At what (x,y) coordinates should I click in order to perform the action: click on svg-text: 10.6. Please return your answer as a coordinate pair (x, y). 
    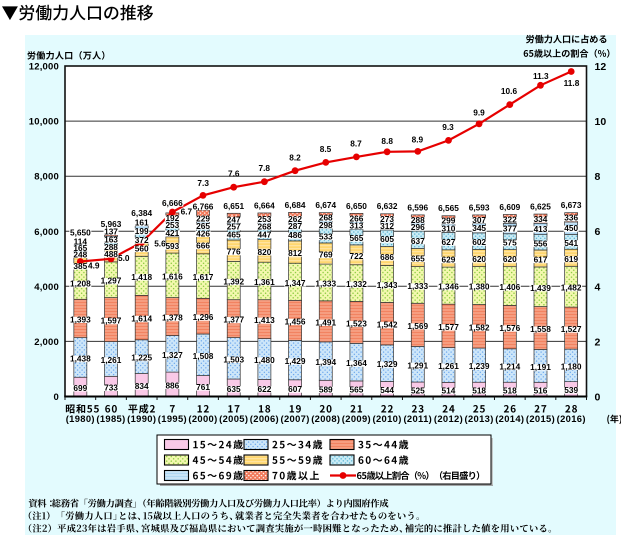
    Looking at the image, I should click on (509, 91).